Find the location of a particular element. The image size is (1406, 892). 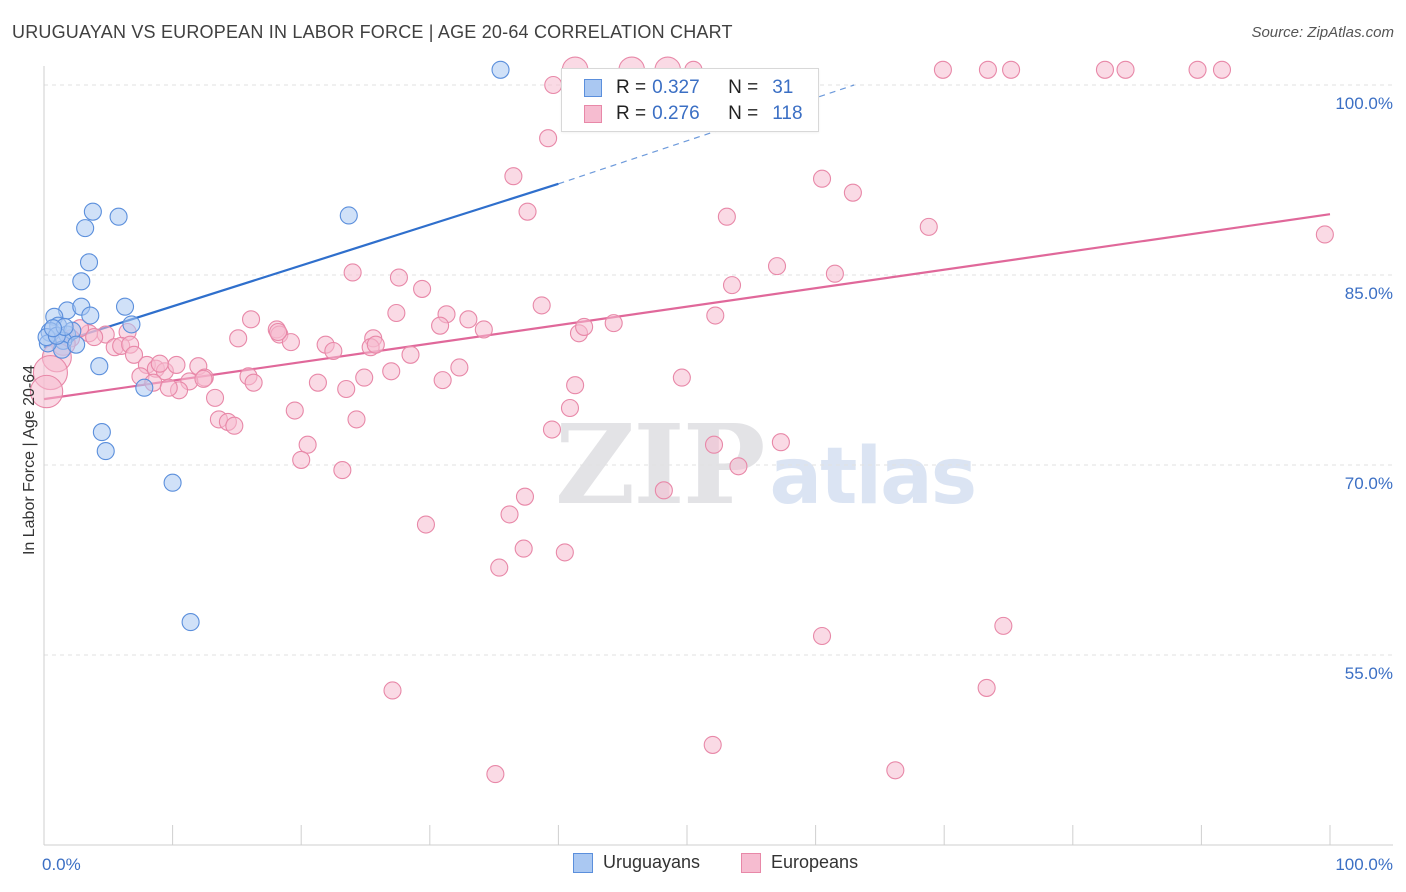

bottom-legend-swatch-europeans is located at coordinates (751, 862).